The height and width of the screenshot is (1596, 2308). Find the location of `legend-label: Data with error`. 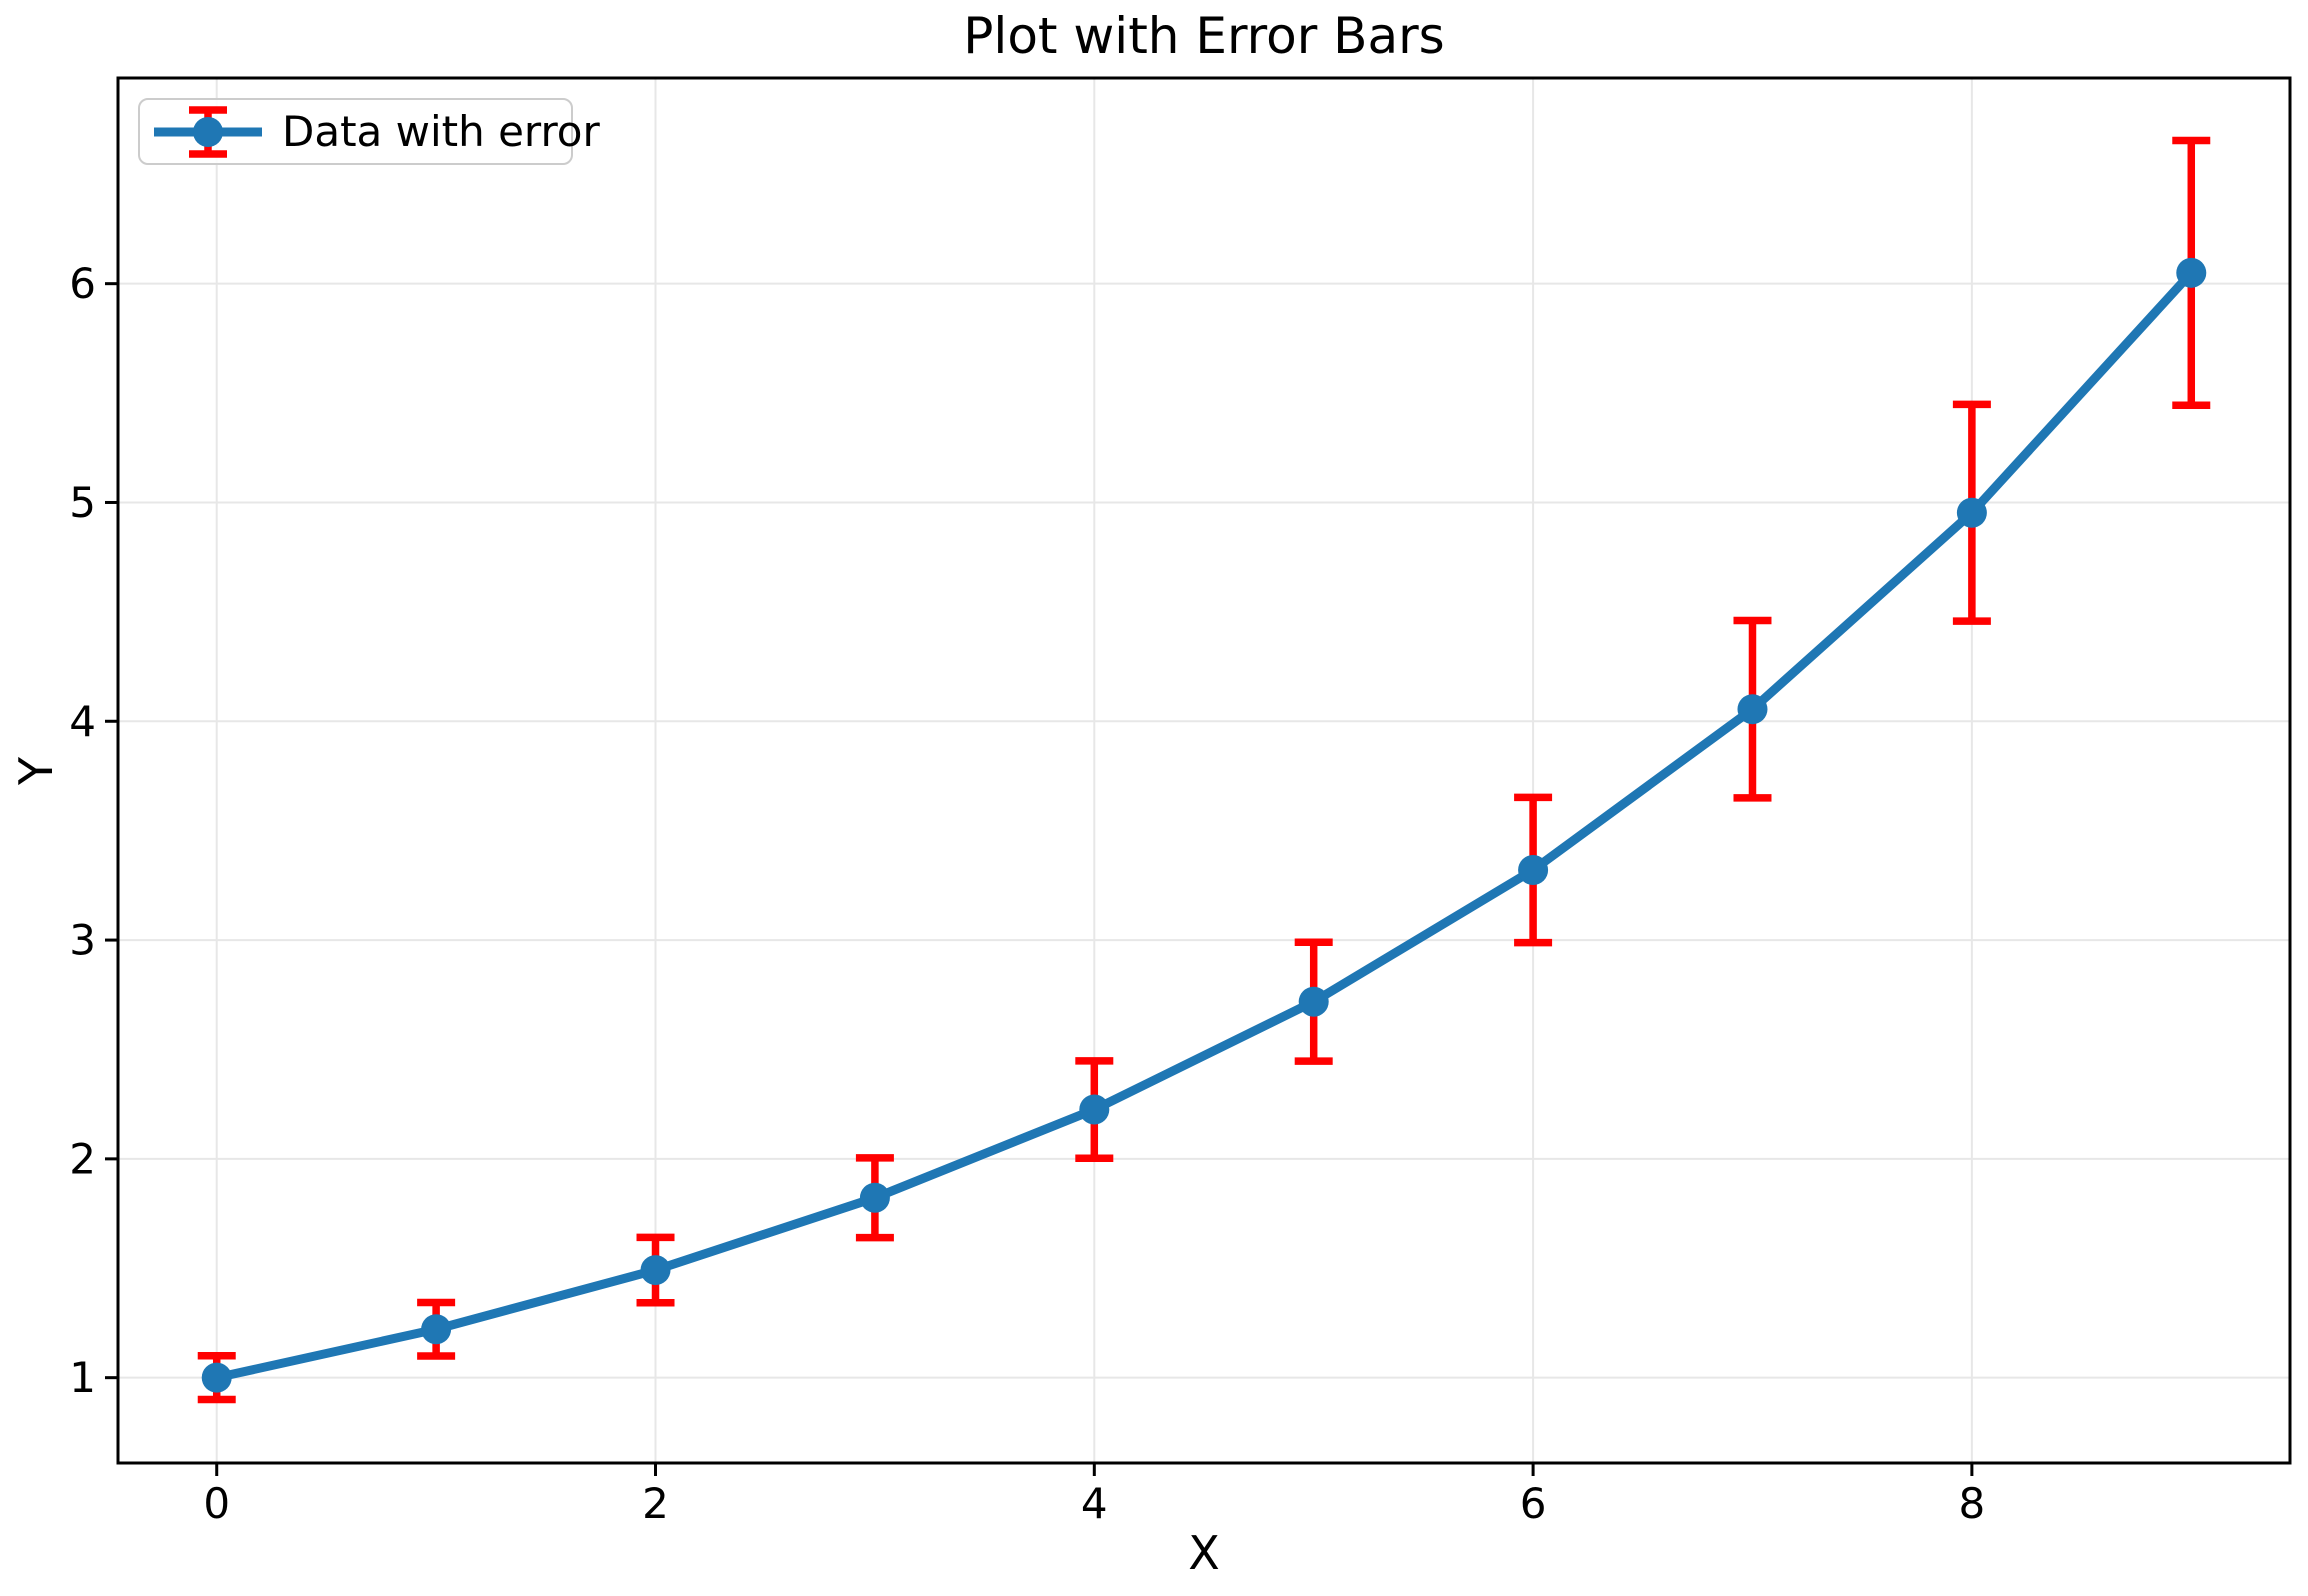

legend-label: Data with error is located at coordinates (441, 131).